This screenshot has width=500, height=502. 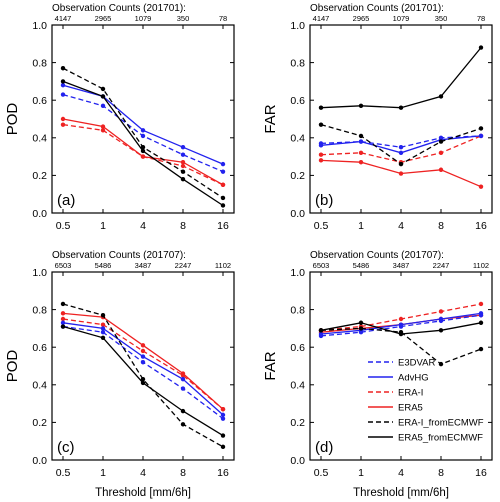 What do you see at coordinates (413, 378) in the screenshot?
I see `legend-entry: AdvHG` at bounding box center [413, 378].